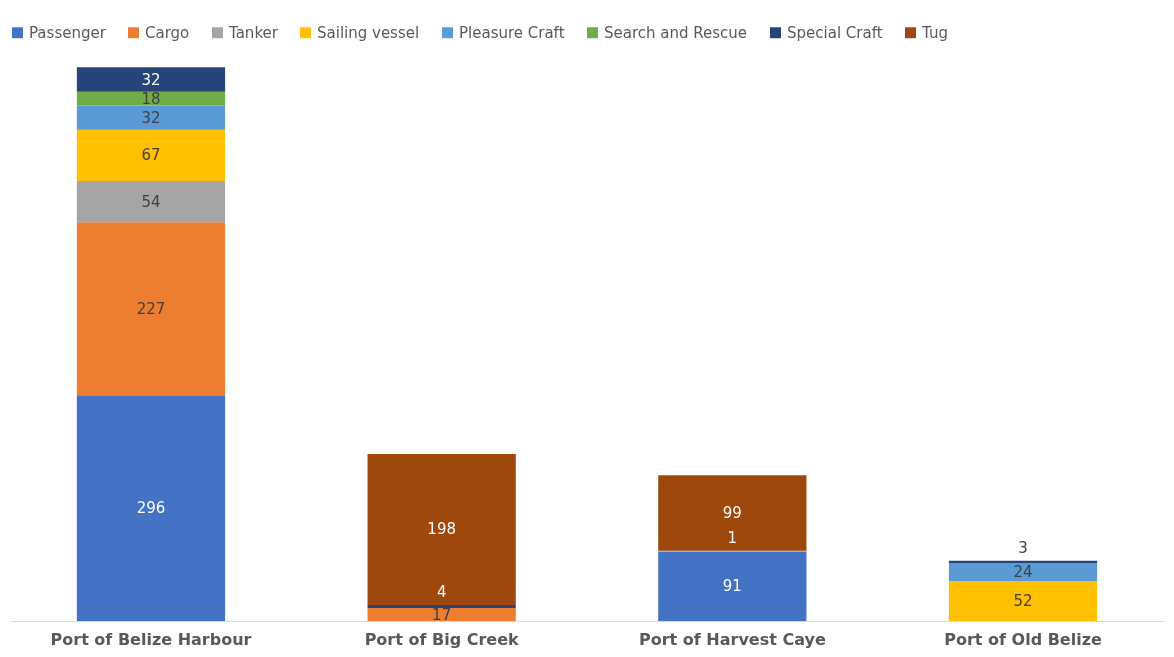  I want to click on data-label: 91, so click(732, 586).